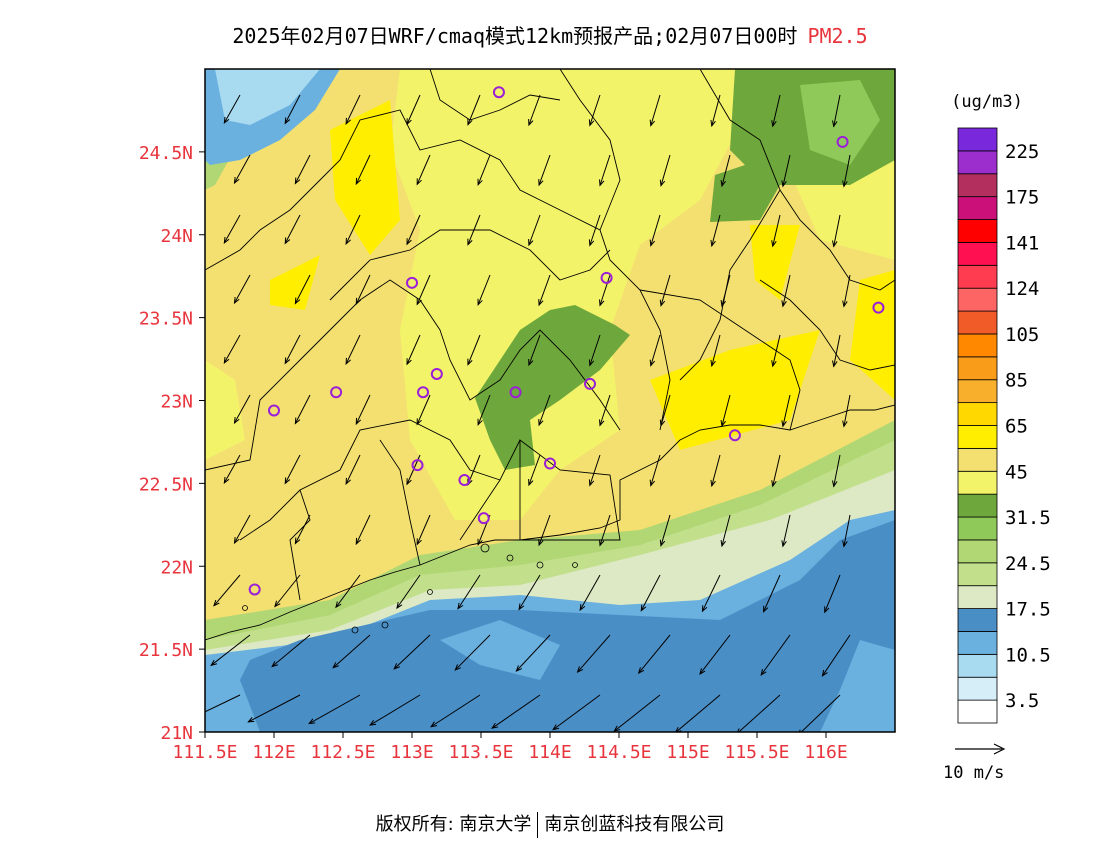 The width and height of the screenshot is (1100, 850). Describe the element at coordinates (1028, 518) in the screenshot. I see `colorbar-label: 31.5` at that location.